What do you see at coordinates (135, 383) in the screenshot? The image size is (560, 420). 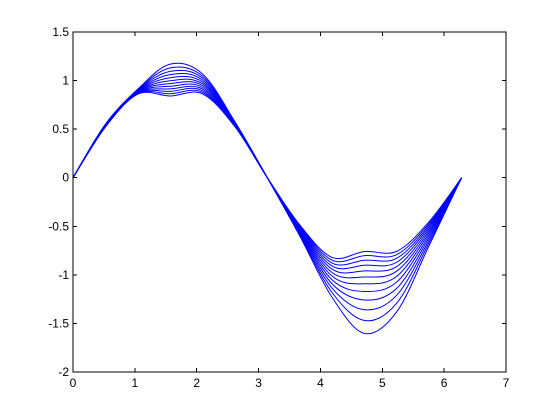 I see `x-tick-label: 1` at bounding box center [135, 383].